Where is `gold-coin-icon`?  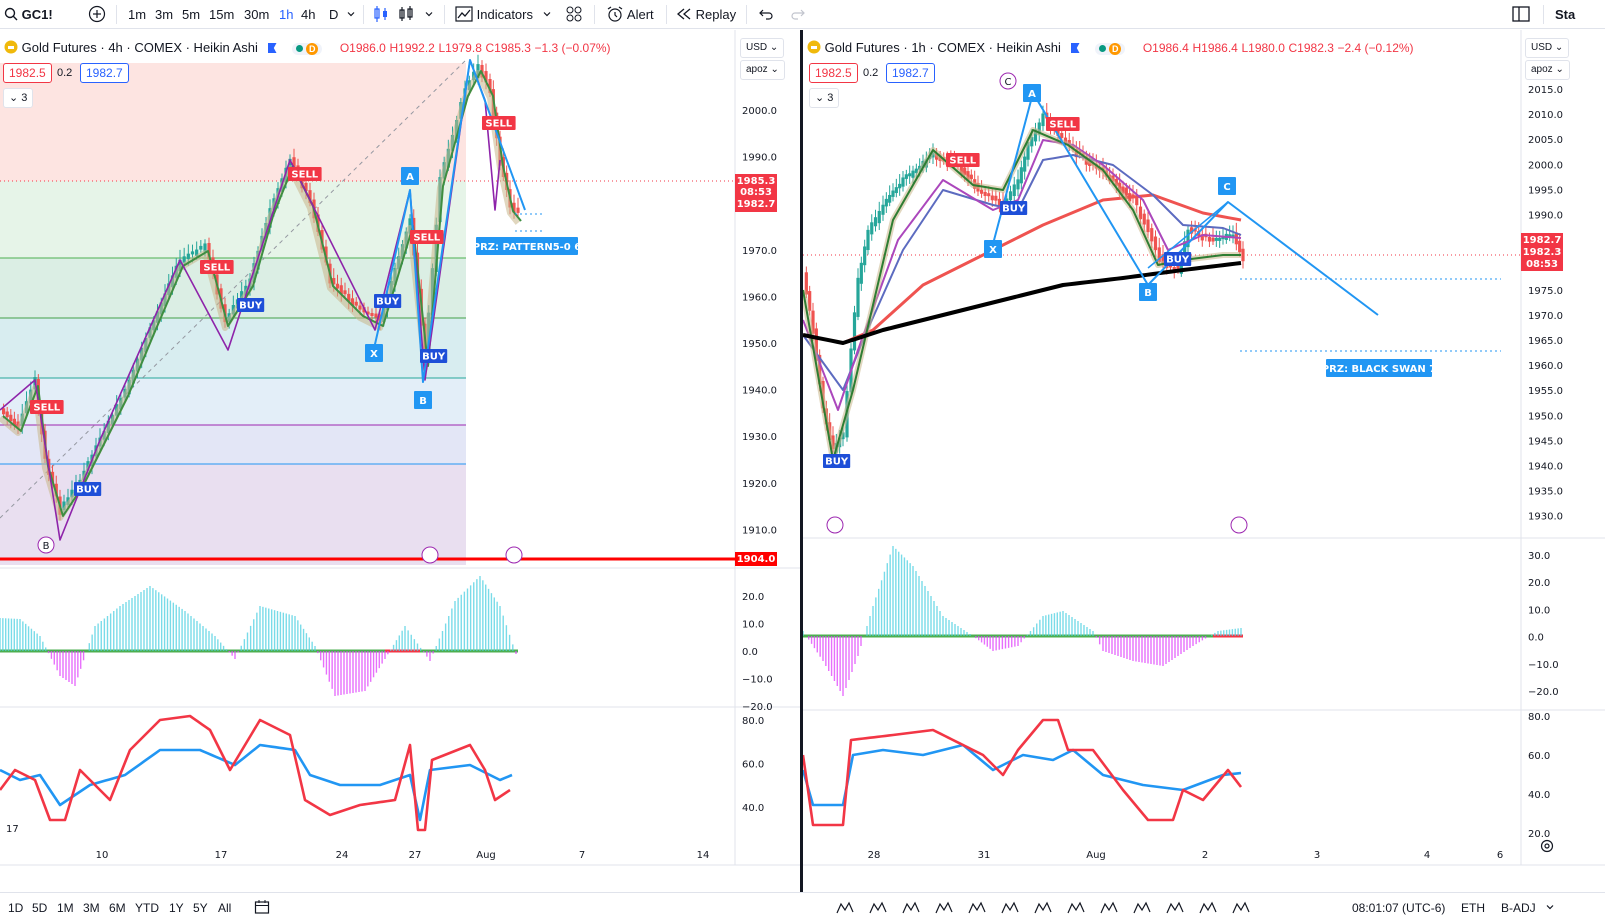 gold-coin-icon is located at coordinates (814, 47).